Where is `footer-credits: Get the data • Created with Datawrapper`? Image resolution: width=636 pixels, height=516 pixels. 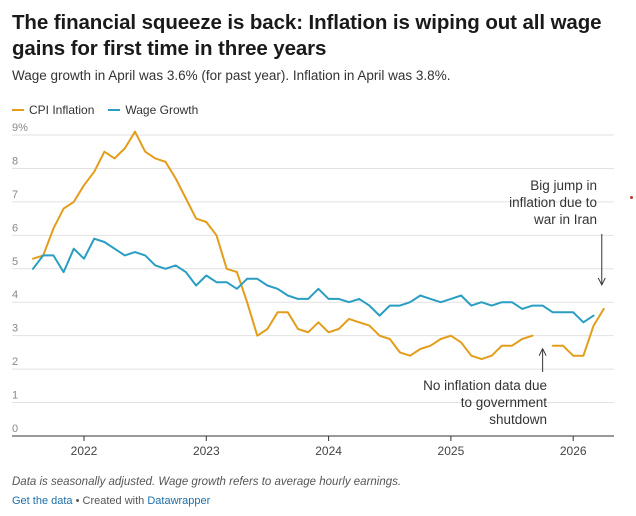
footer-credits: Get the data • Created with Datawrapper is located at coordinates (111, 501).